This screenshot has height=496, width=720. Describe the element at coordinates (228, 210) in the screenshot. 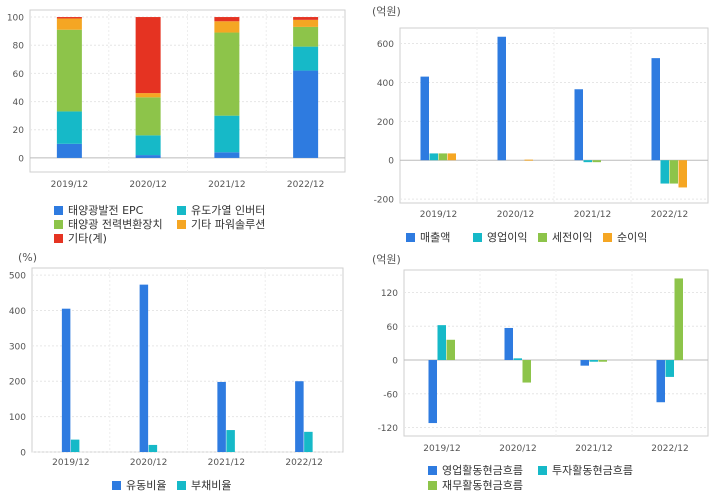

I see `legend-label: 유도가열 인버터` at that location.